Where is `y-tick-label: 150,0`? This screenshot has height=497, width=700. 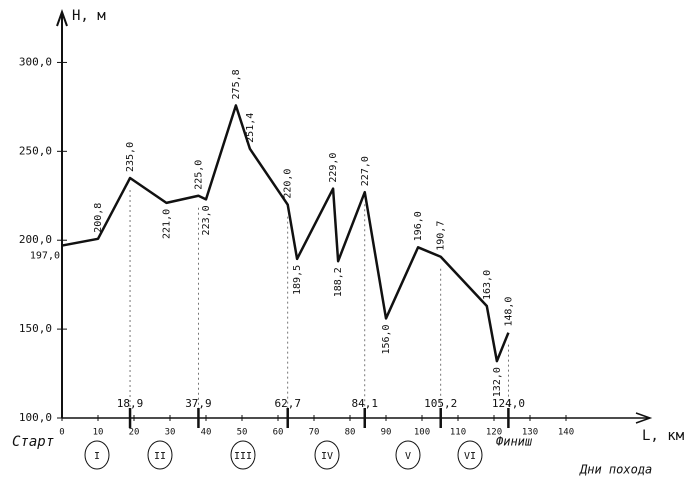 y-tick-label: 150,0 is located at coordinates (35, 328).